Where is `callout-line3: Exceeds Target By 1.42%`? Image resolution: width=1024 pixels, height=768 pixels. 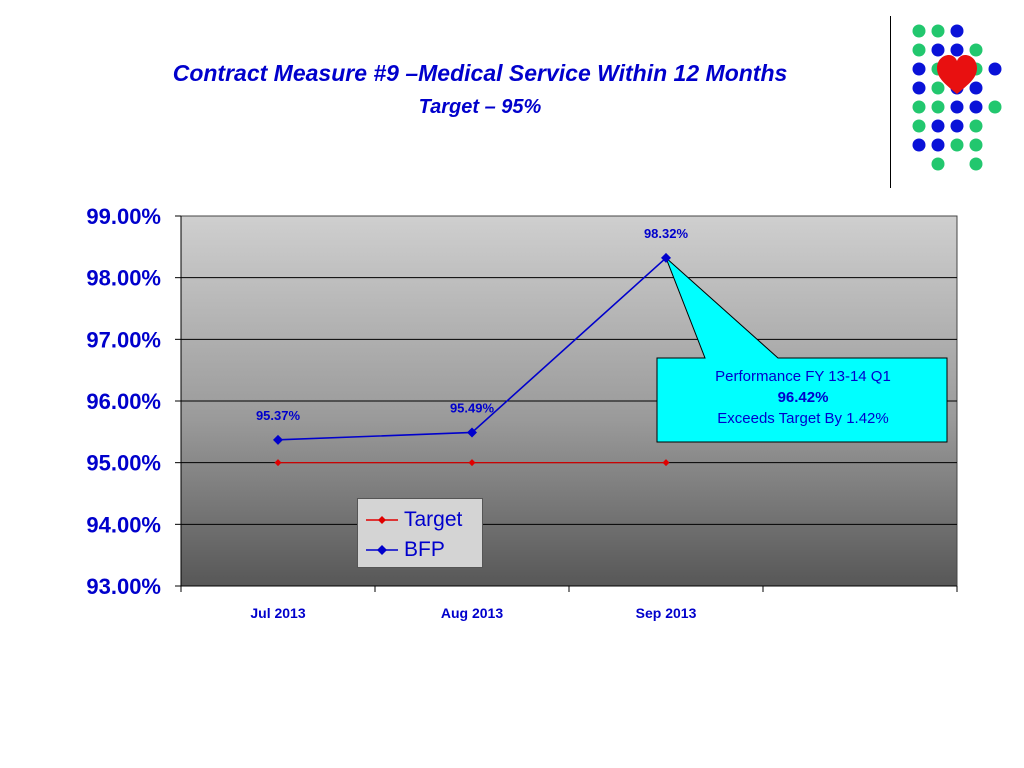
callout-line3: Exceeds Target By 1.42% is located at coordinates (803, 418).